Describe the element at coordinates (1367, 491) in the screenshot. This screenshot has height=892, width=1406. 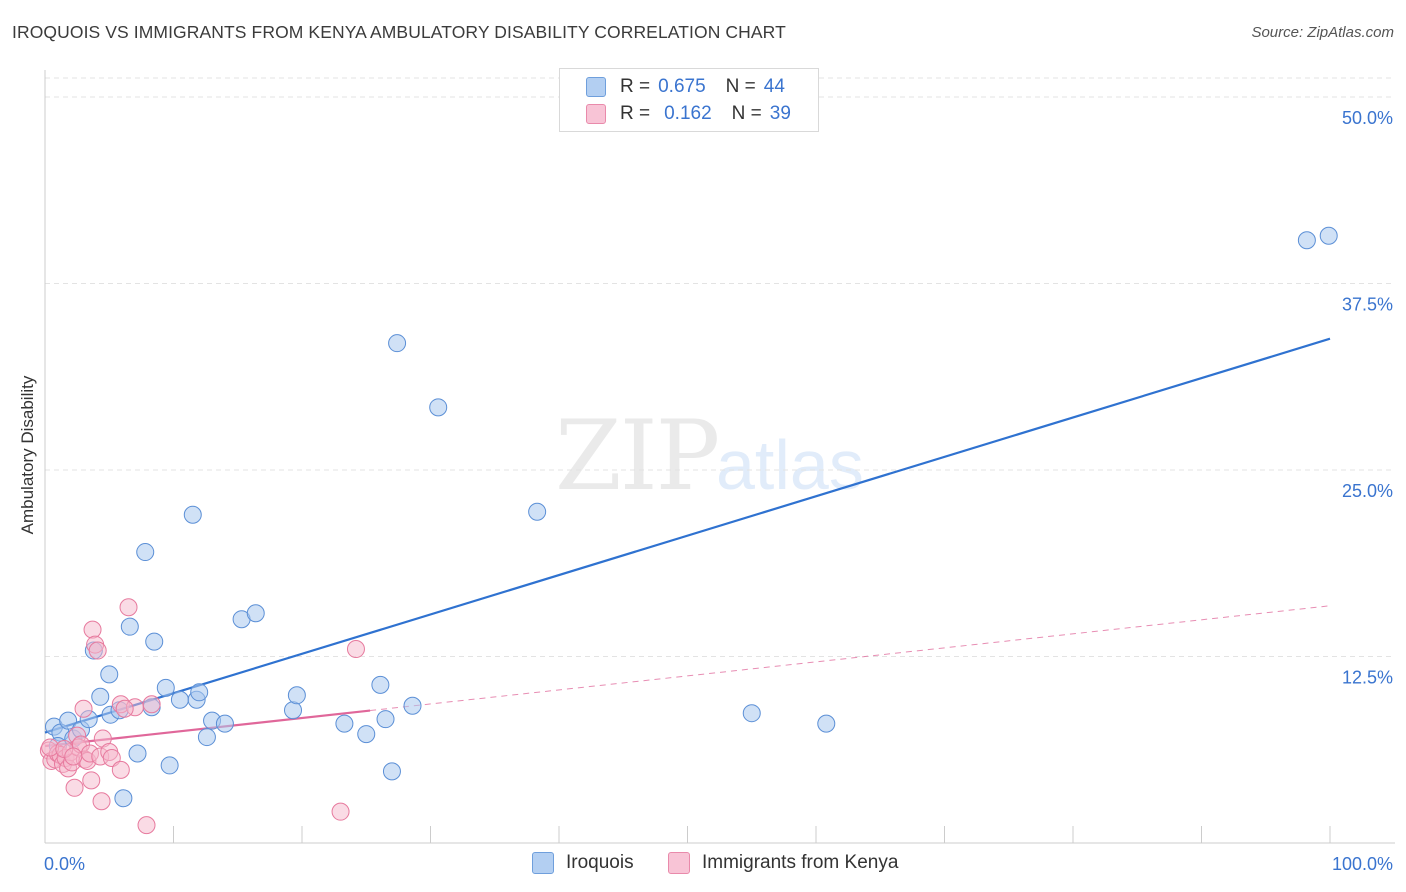
I see `y-tick-label: 25.0%` at that location.